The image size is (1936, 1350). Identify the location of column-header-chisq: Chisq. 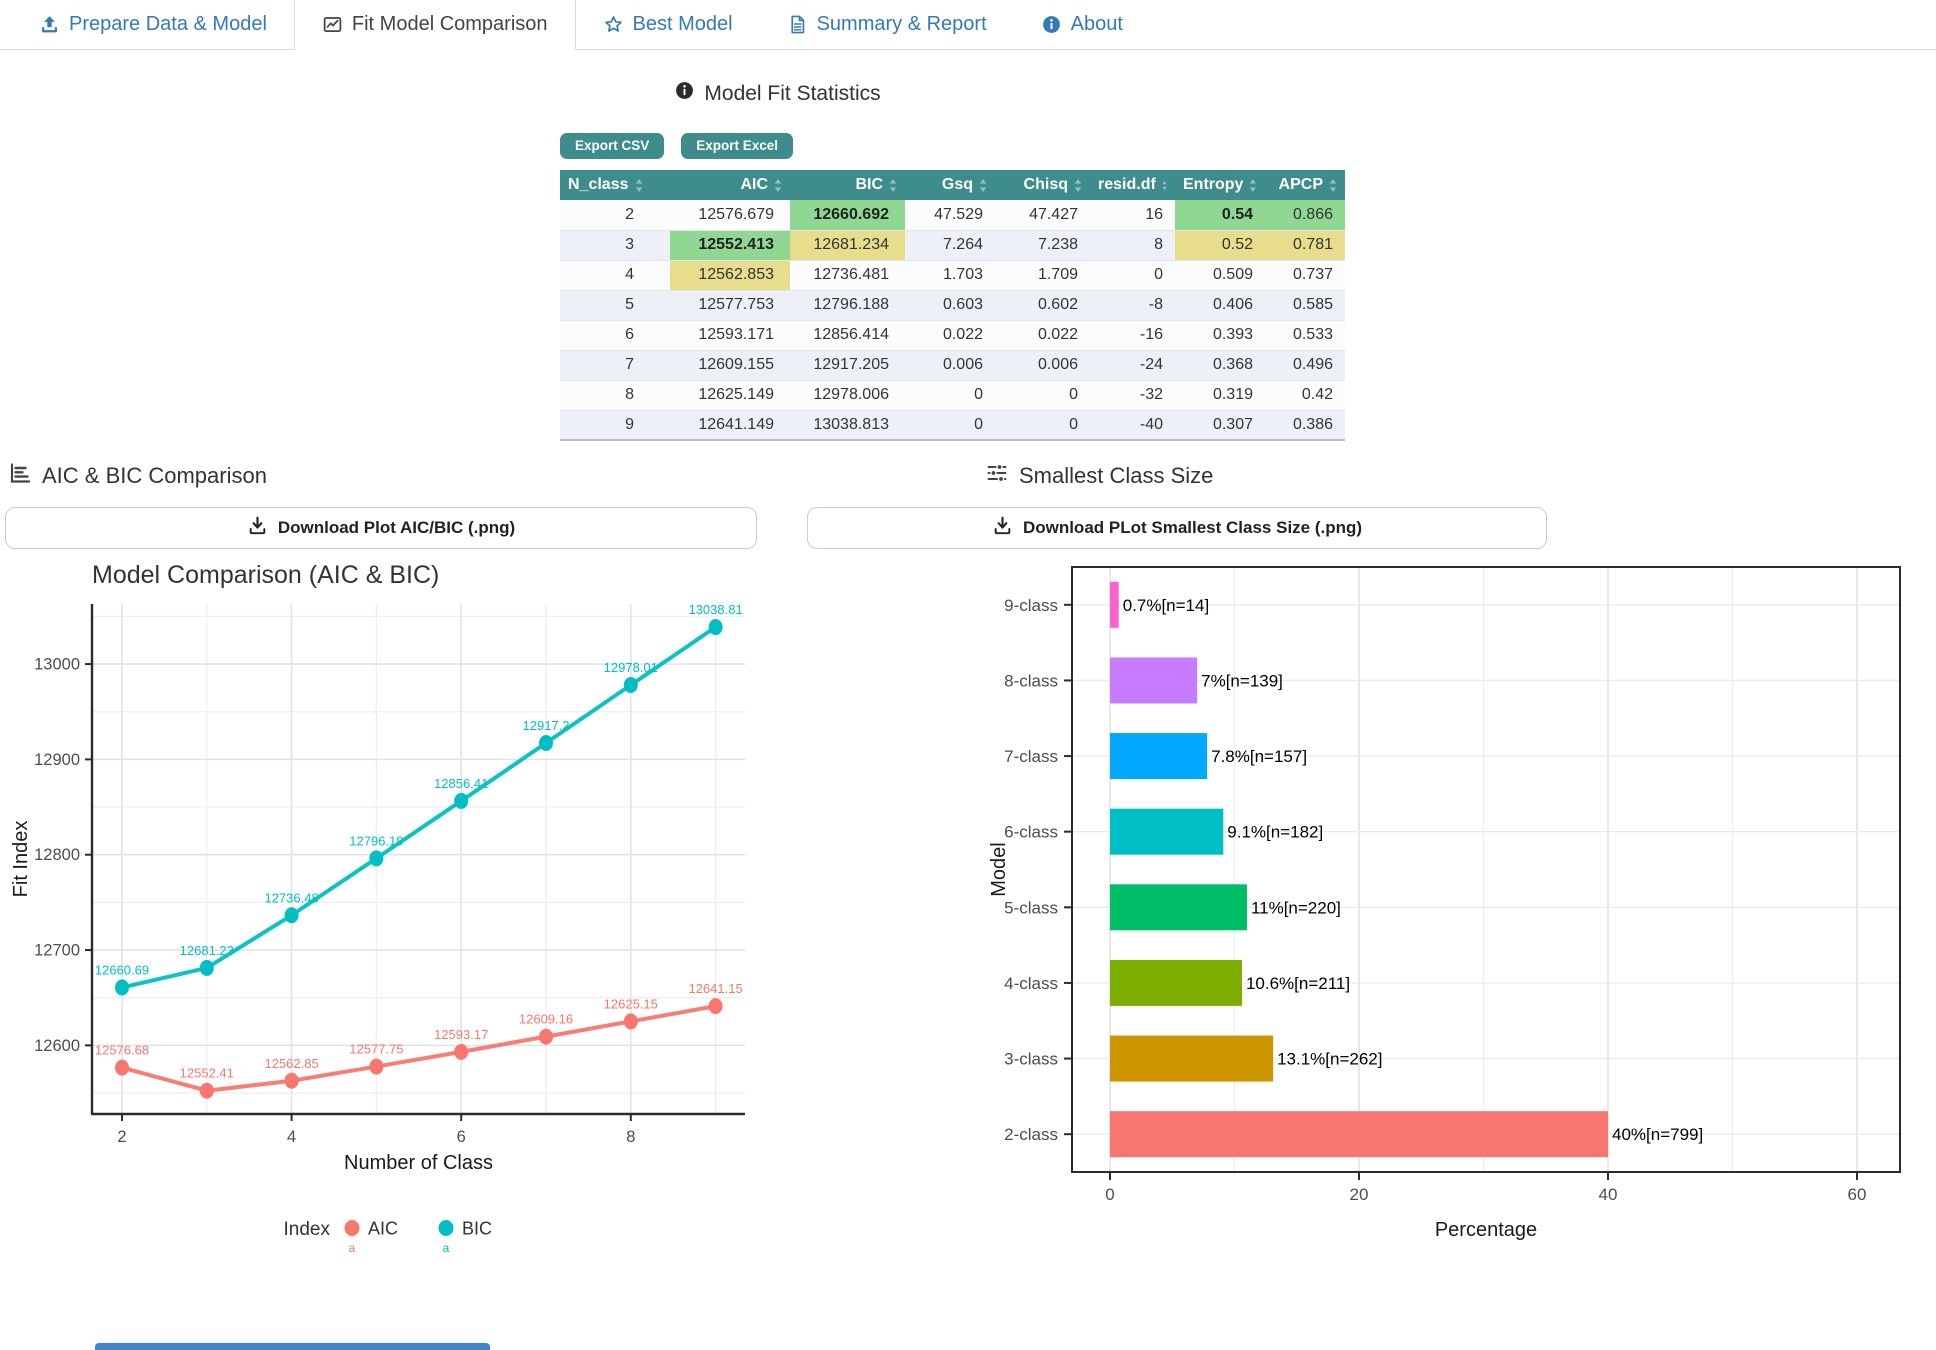
(1042, 185).